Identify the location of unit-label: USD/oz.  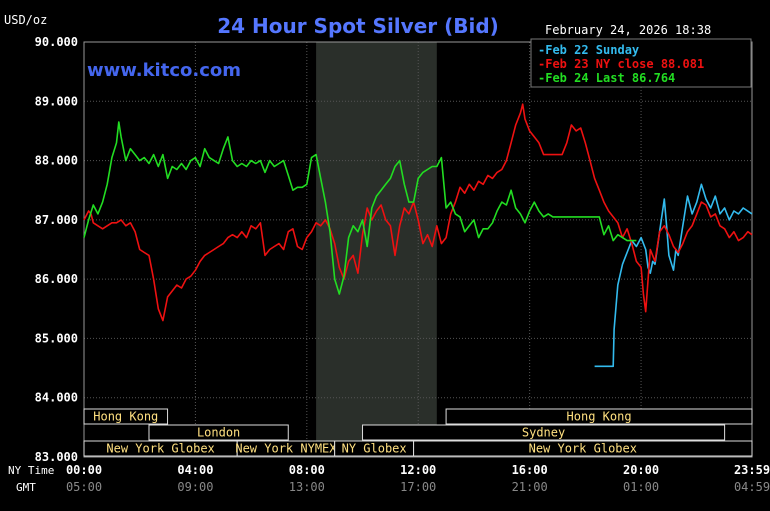
(25, 20).